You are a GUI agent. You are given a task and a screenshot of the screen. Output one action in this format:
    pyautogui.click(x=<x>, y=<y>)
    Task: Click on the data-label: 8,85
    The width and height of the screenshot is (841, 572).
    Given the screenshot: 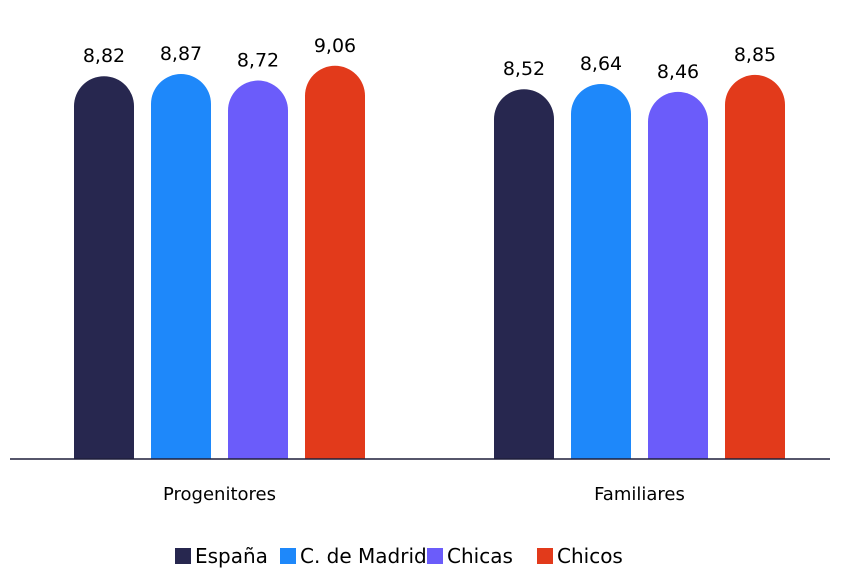 What is the action you would take?
    pyautogui.click(x=755, y=55)
    